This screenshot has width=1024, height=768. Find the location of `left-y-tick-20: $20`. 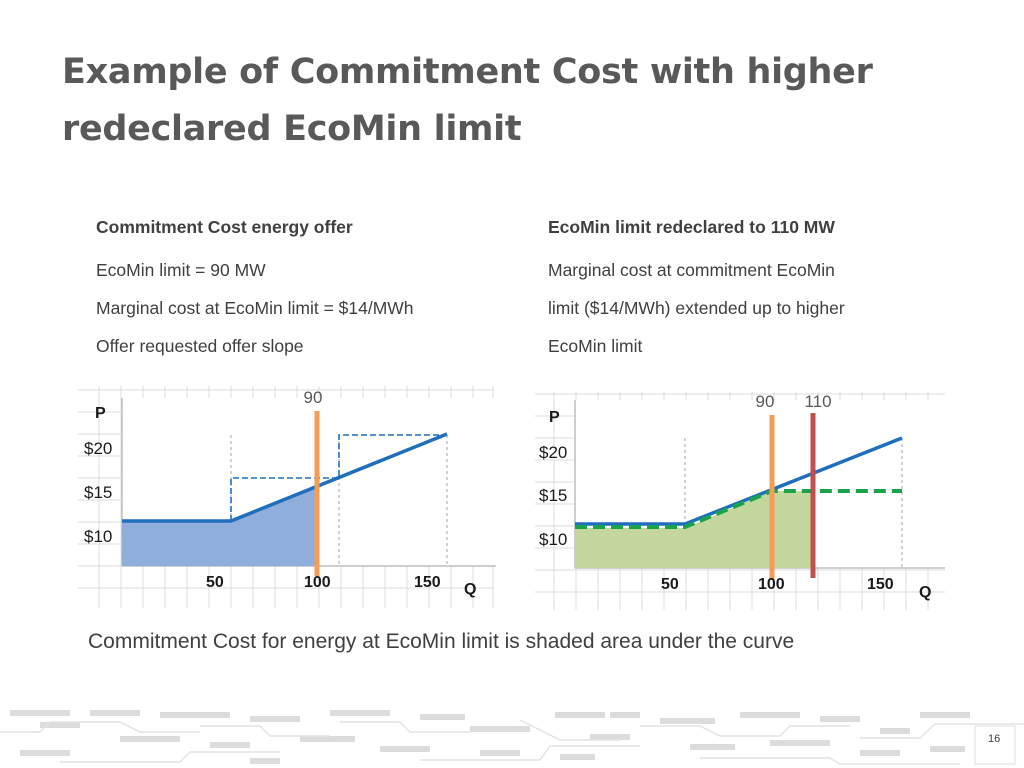

left-y-tick-20: $20 is located at coordinates (98, 448).